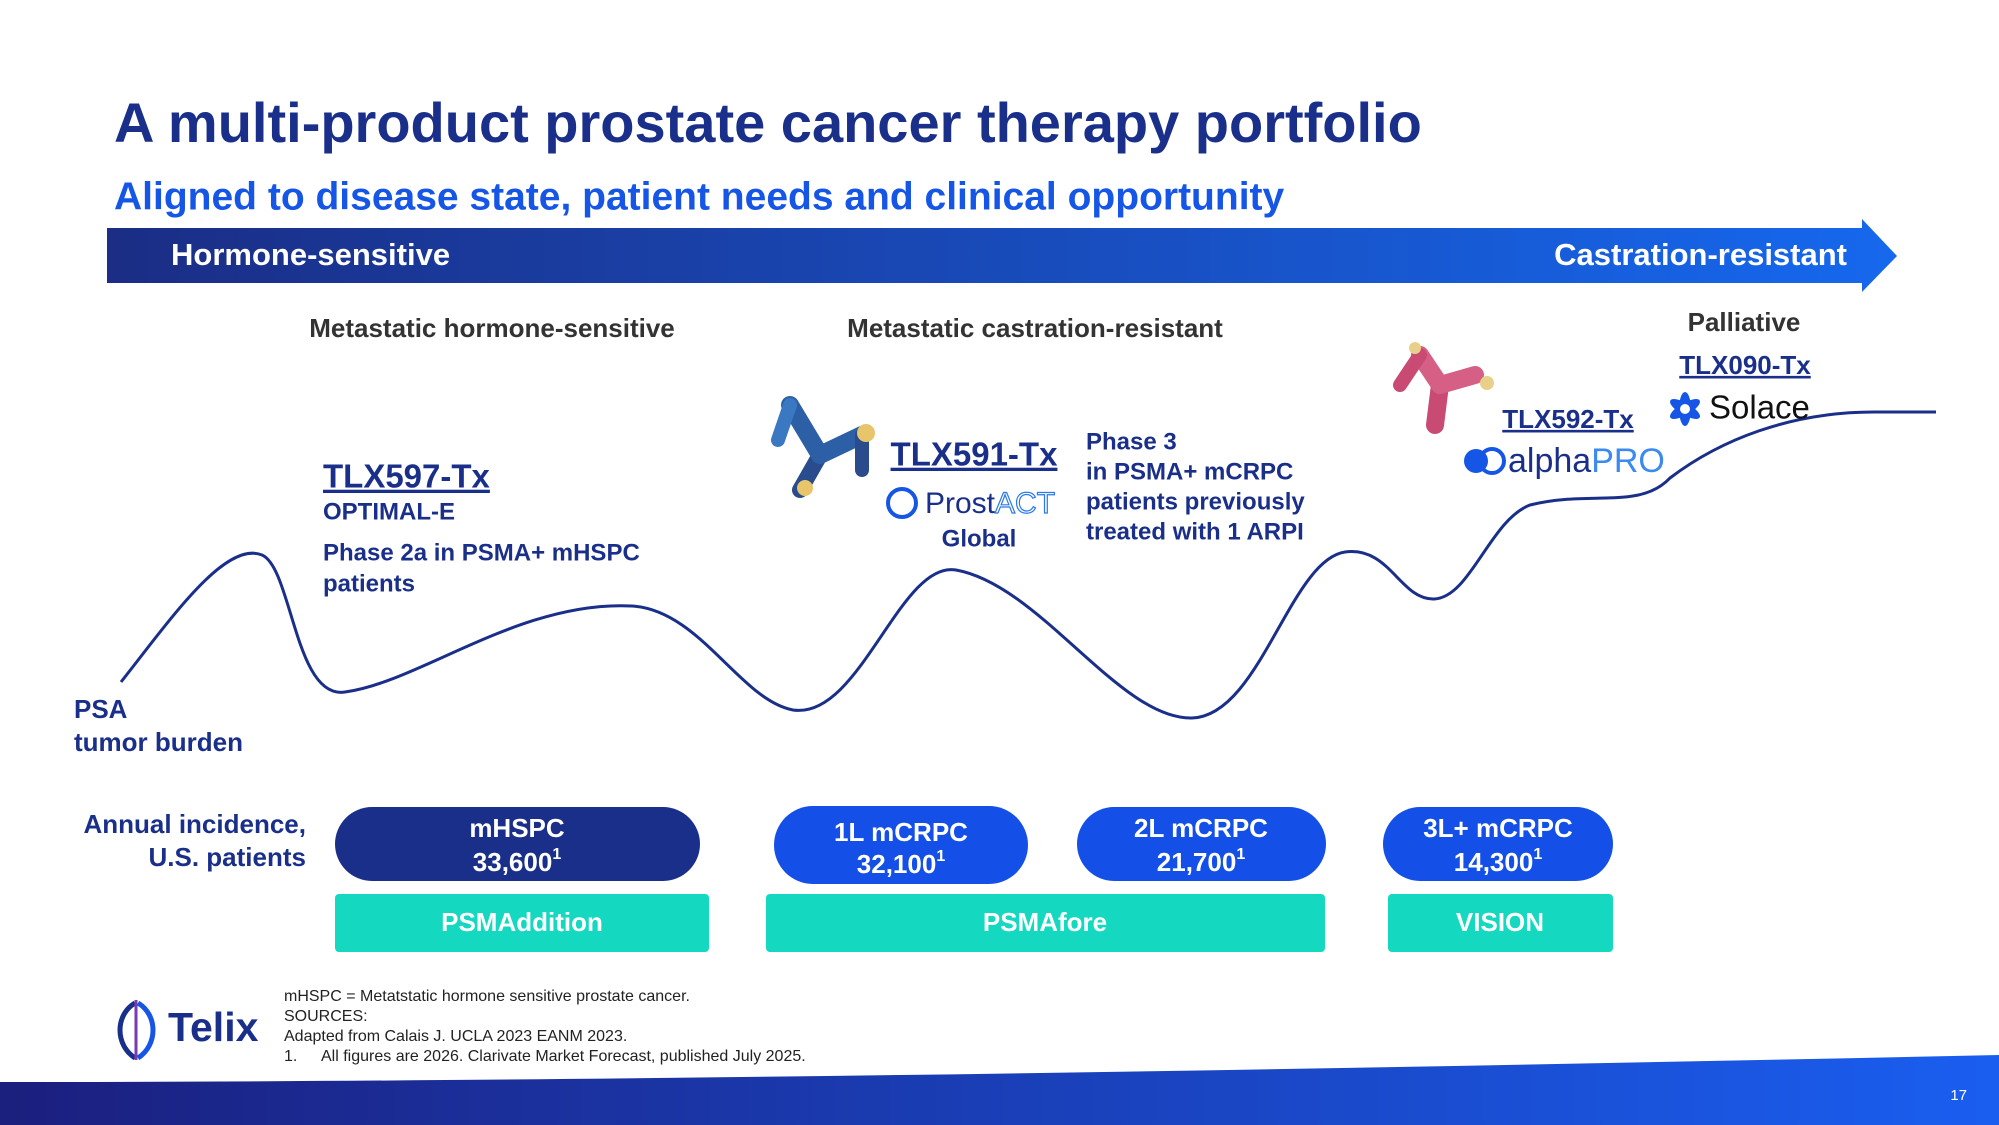 Image resolution: width=1999 pixels, height=1125 pixels. I want to click on incidence-category: 3L+ mCRPC, so click(1498, 828).